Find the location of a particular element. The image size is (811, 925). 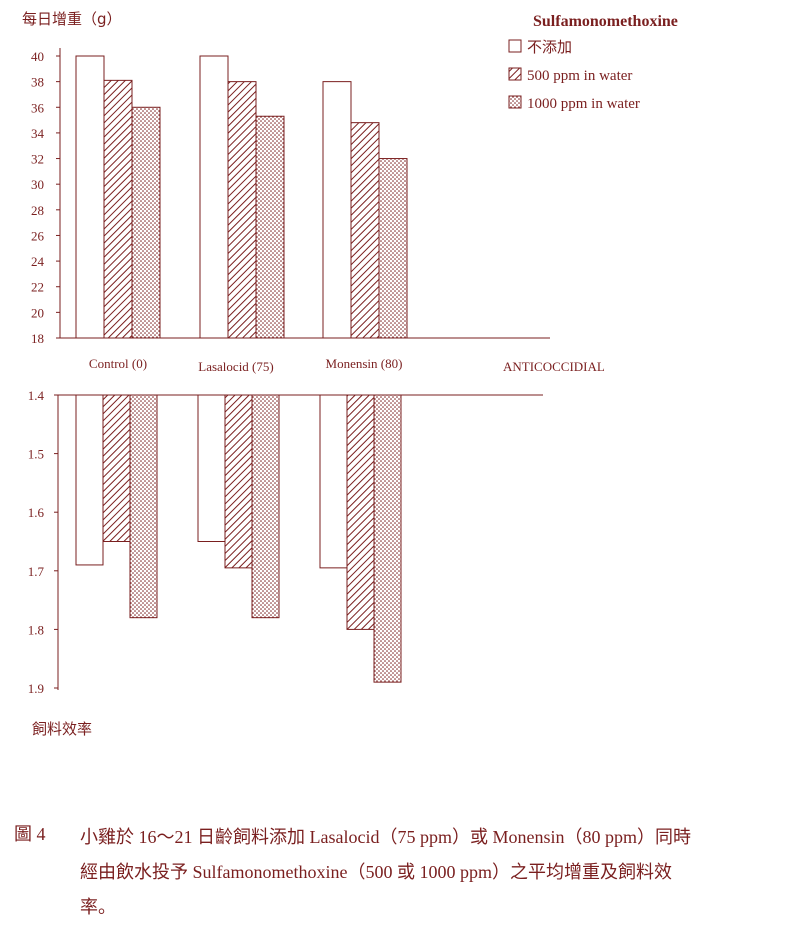

feed-efficiency-tick-label: 1.9 is located at coordinates (36, 688).